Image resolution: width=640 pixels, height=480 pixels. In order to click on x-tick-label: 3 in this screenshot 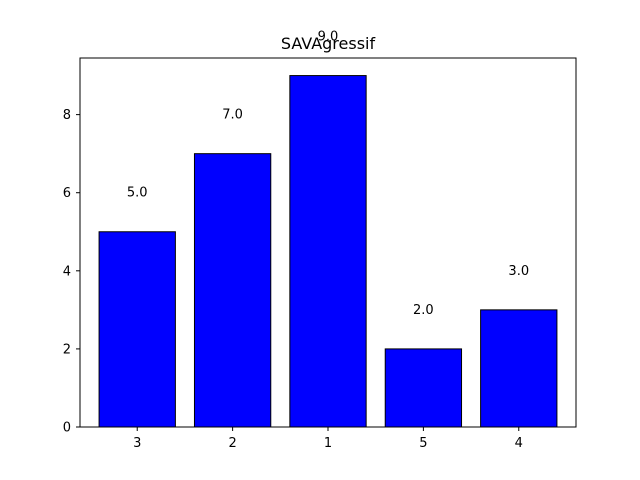, I will do `click(137, 443)`.